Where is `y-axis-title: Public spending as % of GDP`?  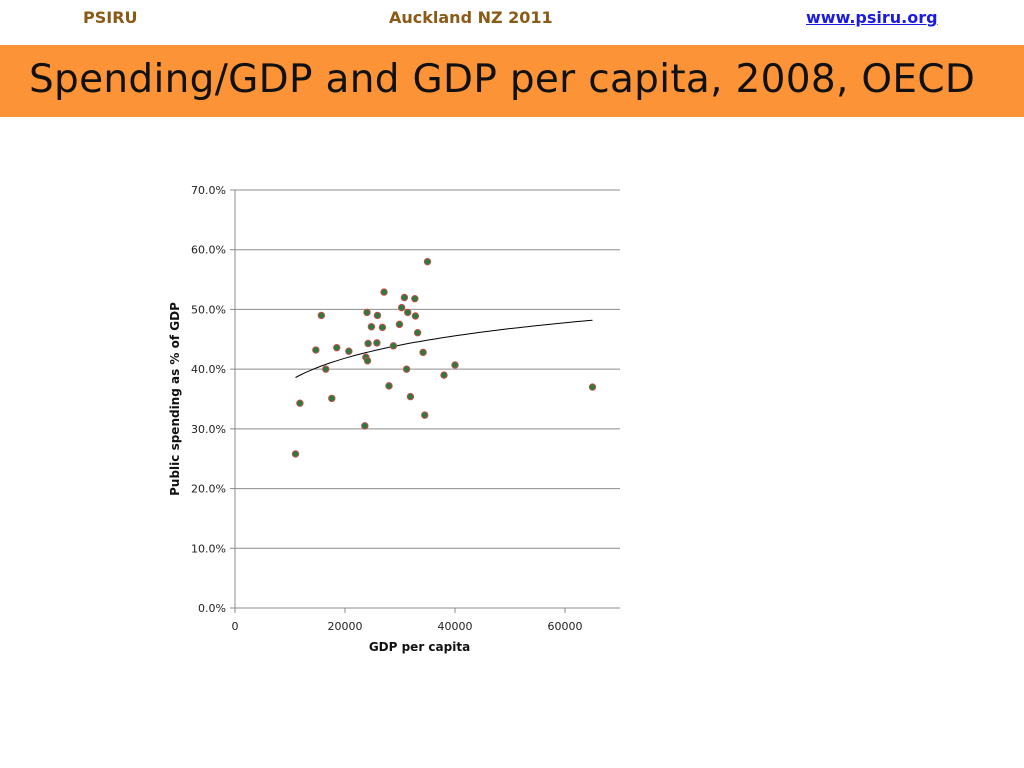 y-axis-title: Public spending as % of GDP is located at coordinates (175, 399).